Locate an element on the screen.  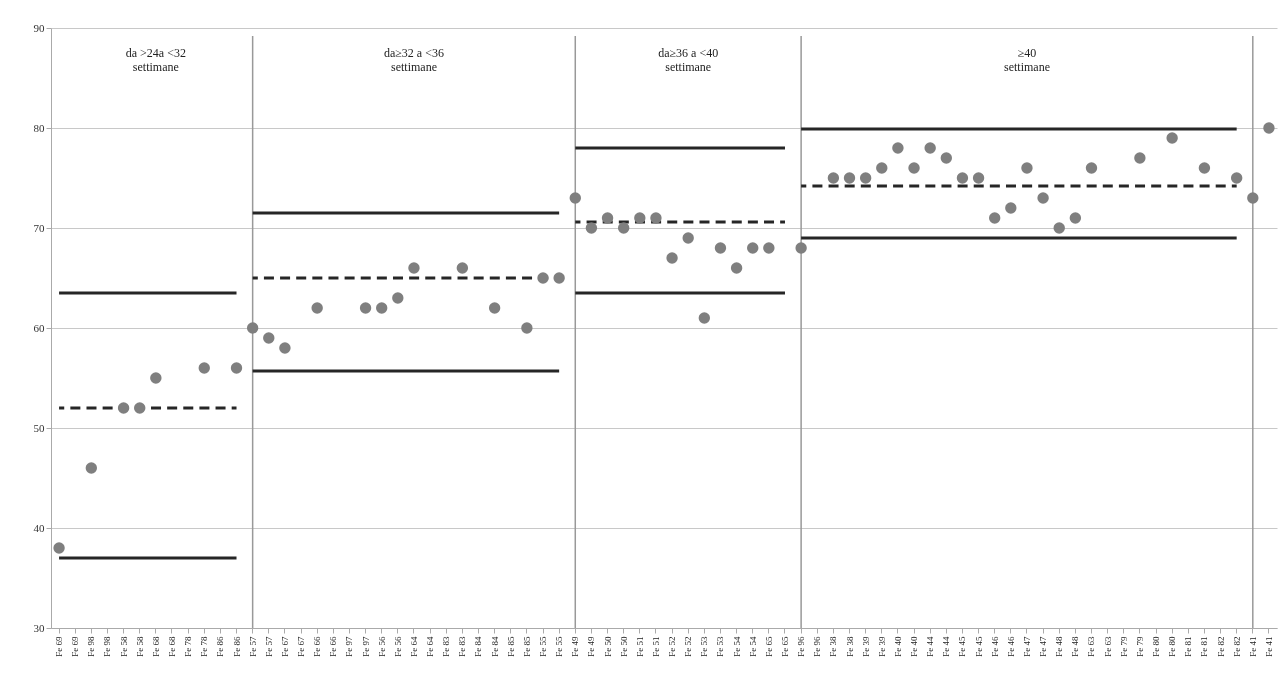
x-tick-label: Fe 82 is located at coordinates (1220, 646).